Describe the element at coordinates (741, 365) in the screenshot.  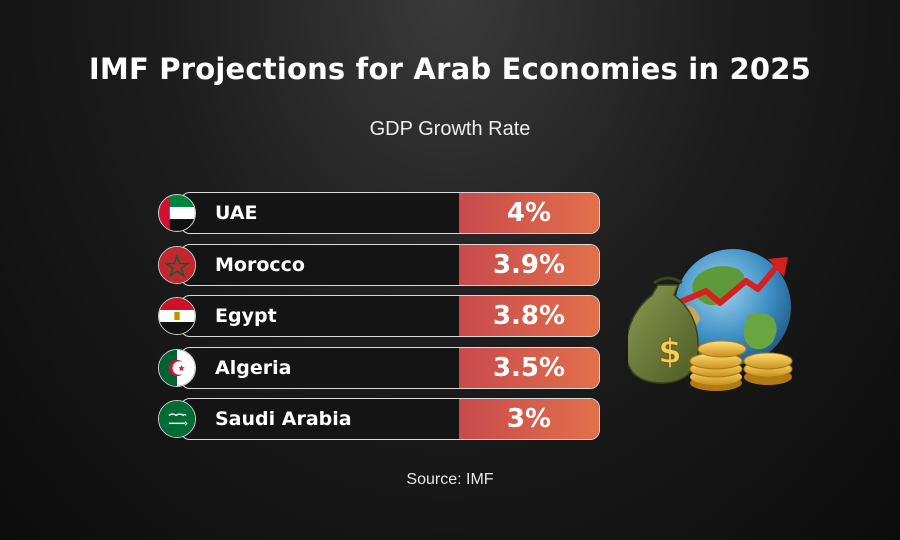
I see `gold-coins-icon` at that location.